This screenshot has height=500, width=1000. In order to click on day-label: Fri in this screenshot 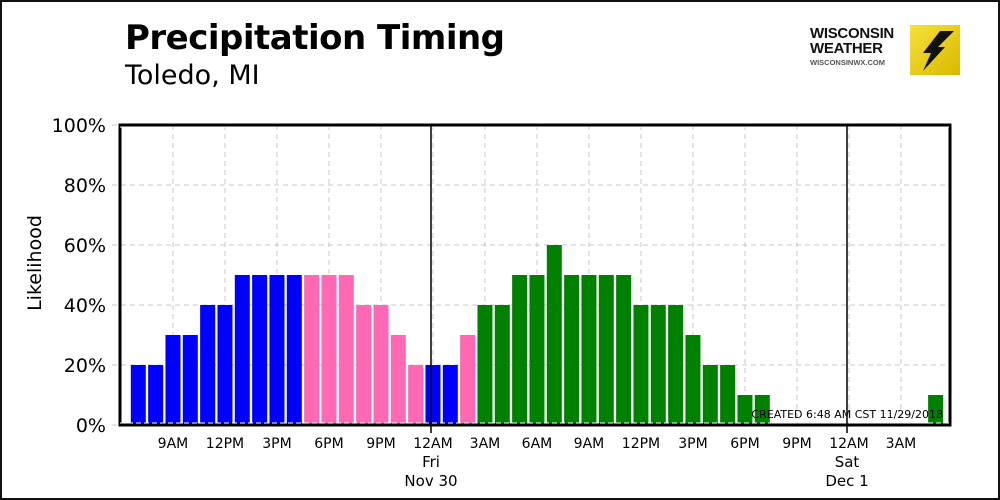, I will do `click(431, 462)`.